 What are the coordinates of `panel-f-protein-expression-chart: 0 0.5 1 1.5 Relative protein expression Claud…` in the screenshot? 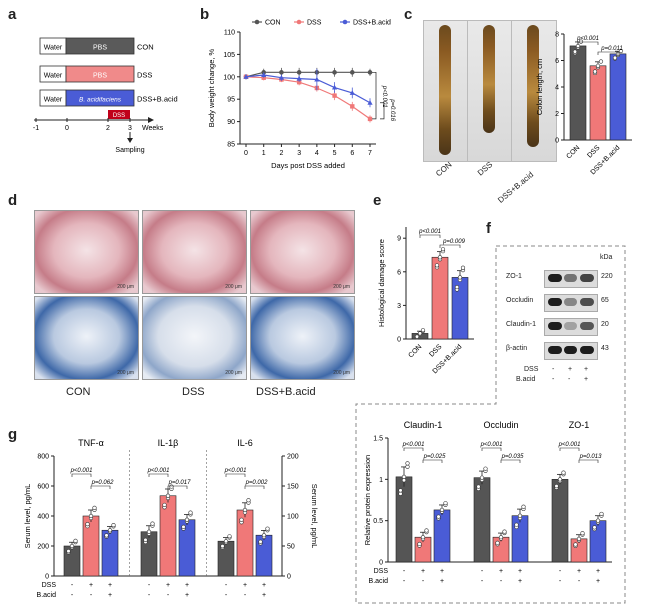 It's located at (487, 502).